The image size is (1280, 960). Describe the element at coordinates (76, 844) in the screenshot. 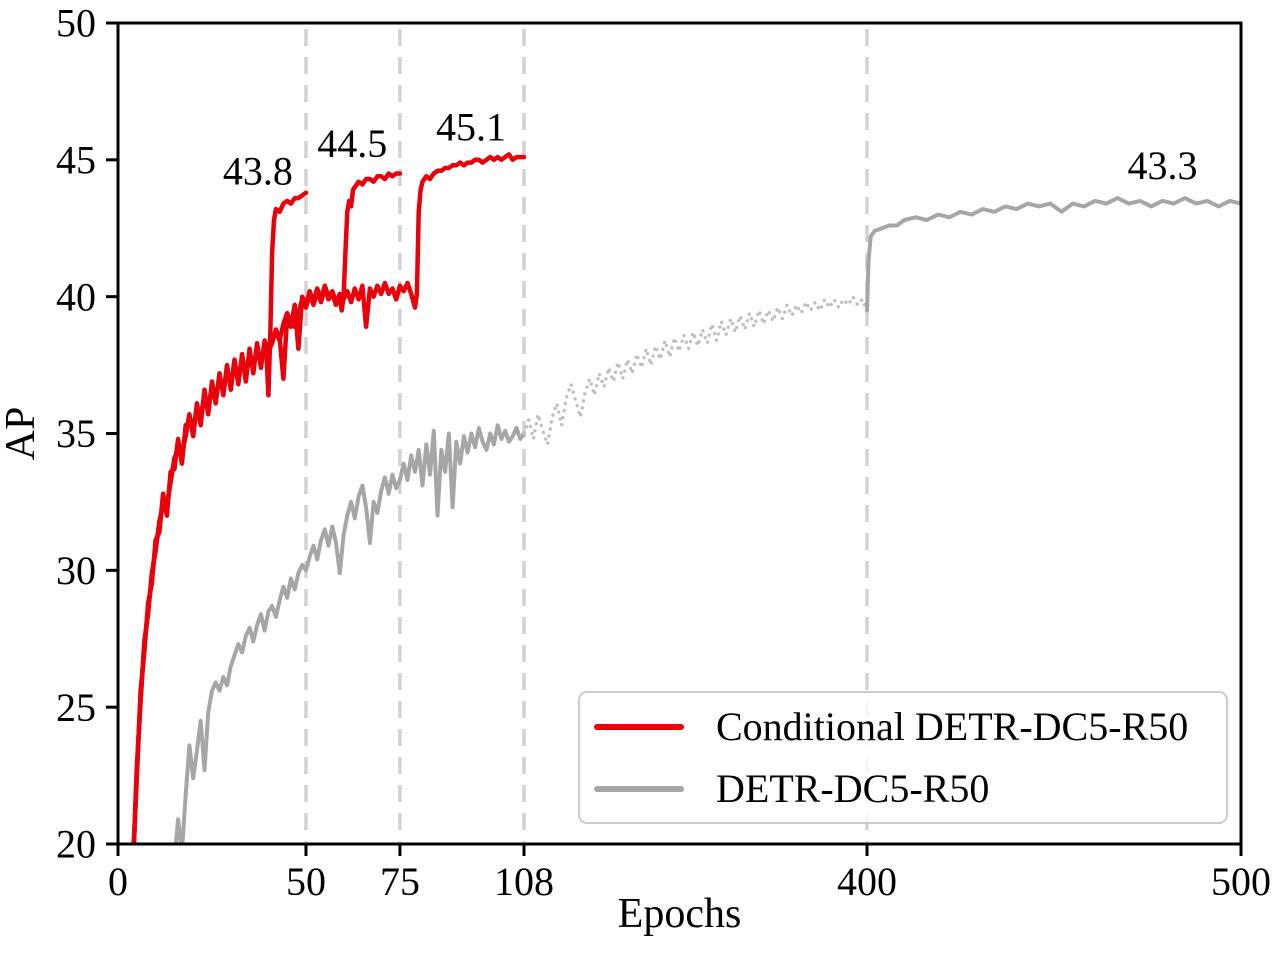

I see `y-tick-label: 20` at that location.